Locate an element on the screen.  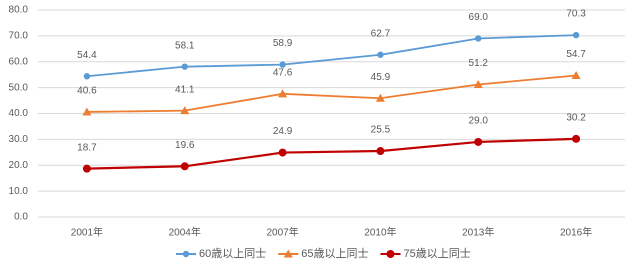
x-tick-label: 2010年 is located at coordinates (380, 232).